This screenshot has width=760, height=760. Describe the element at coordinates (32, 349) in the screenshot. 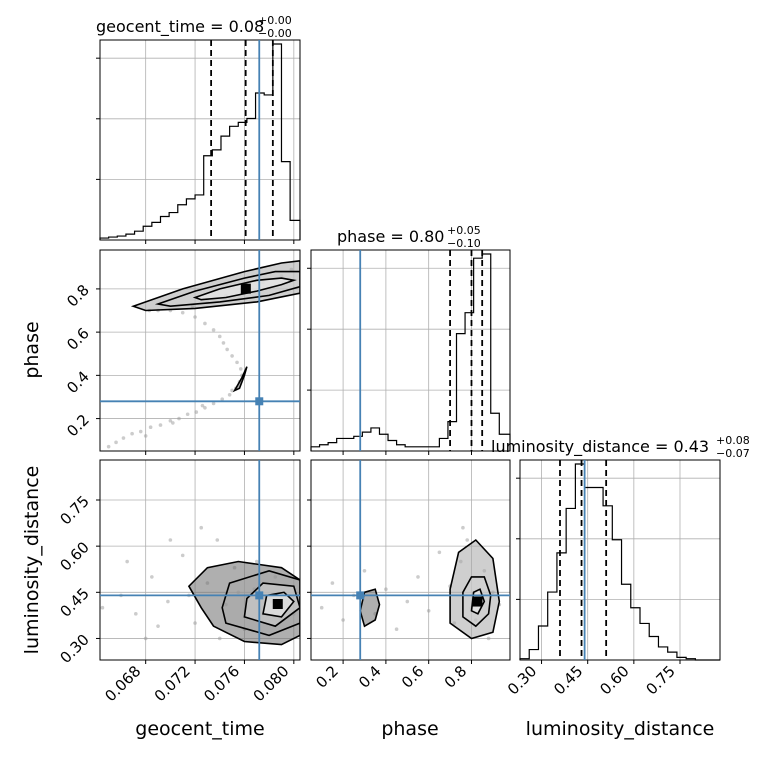

I see `ylabel-phase: phase` at that location.